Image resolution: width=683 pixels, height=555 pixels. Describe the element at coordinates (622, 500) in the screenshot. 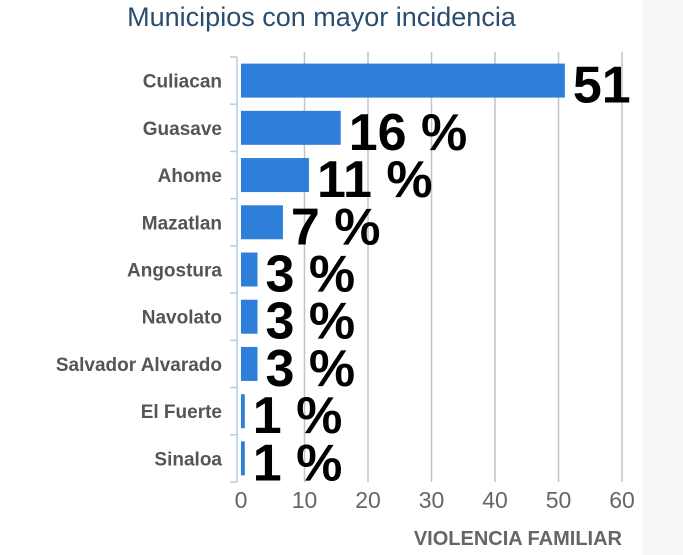

I see `x-tick-label: 60` at that location.